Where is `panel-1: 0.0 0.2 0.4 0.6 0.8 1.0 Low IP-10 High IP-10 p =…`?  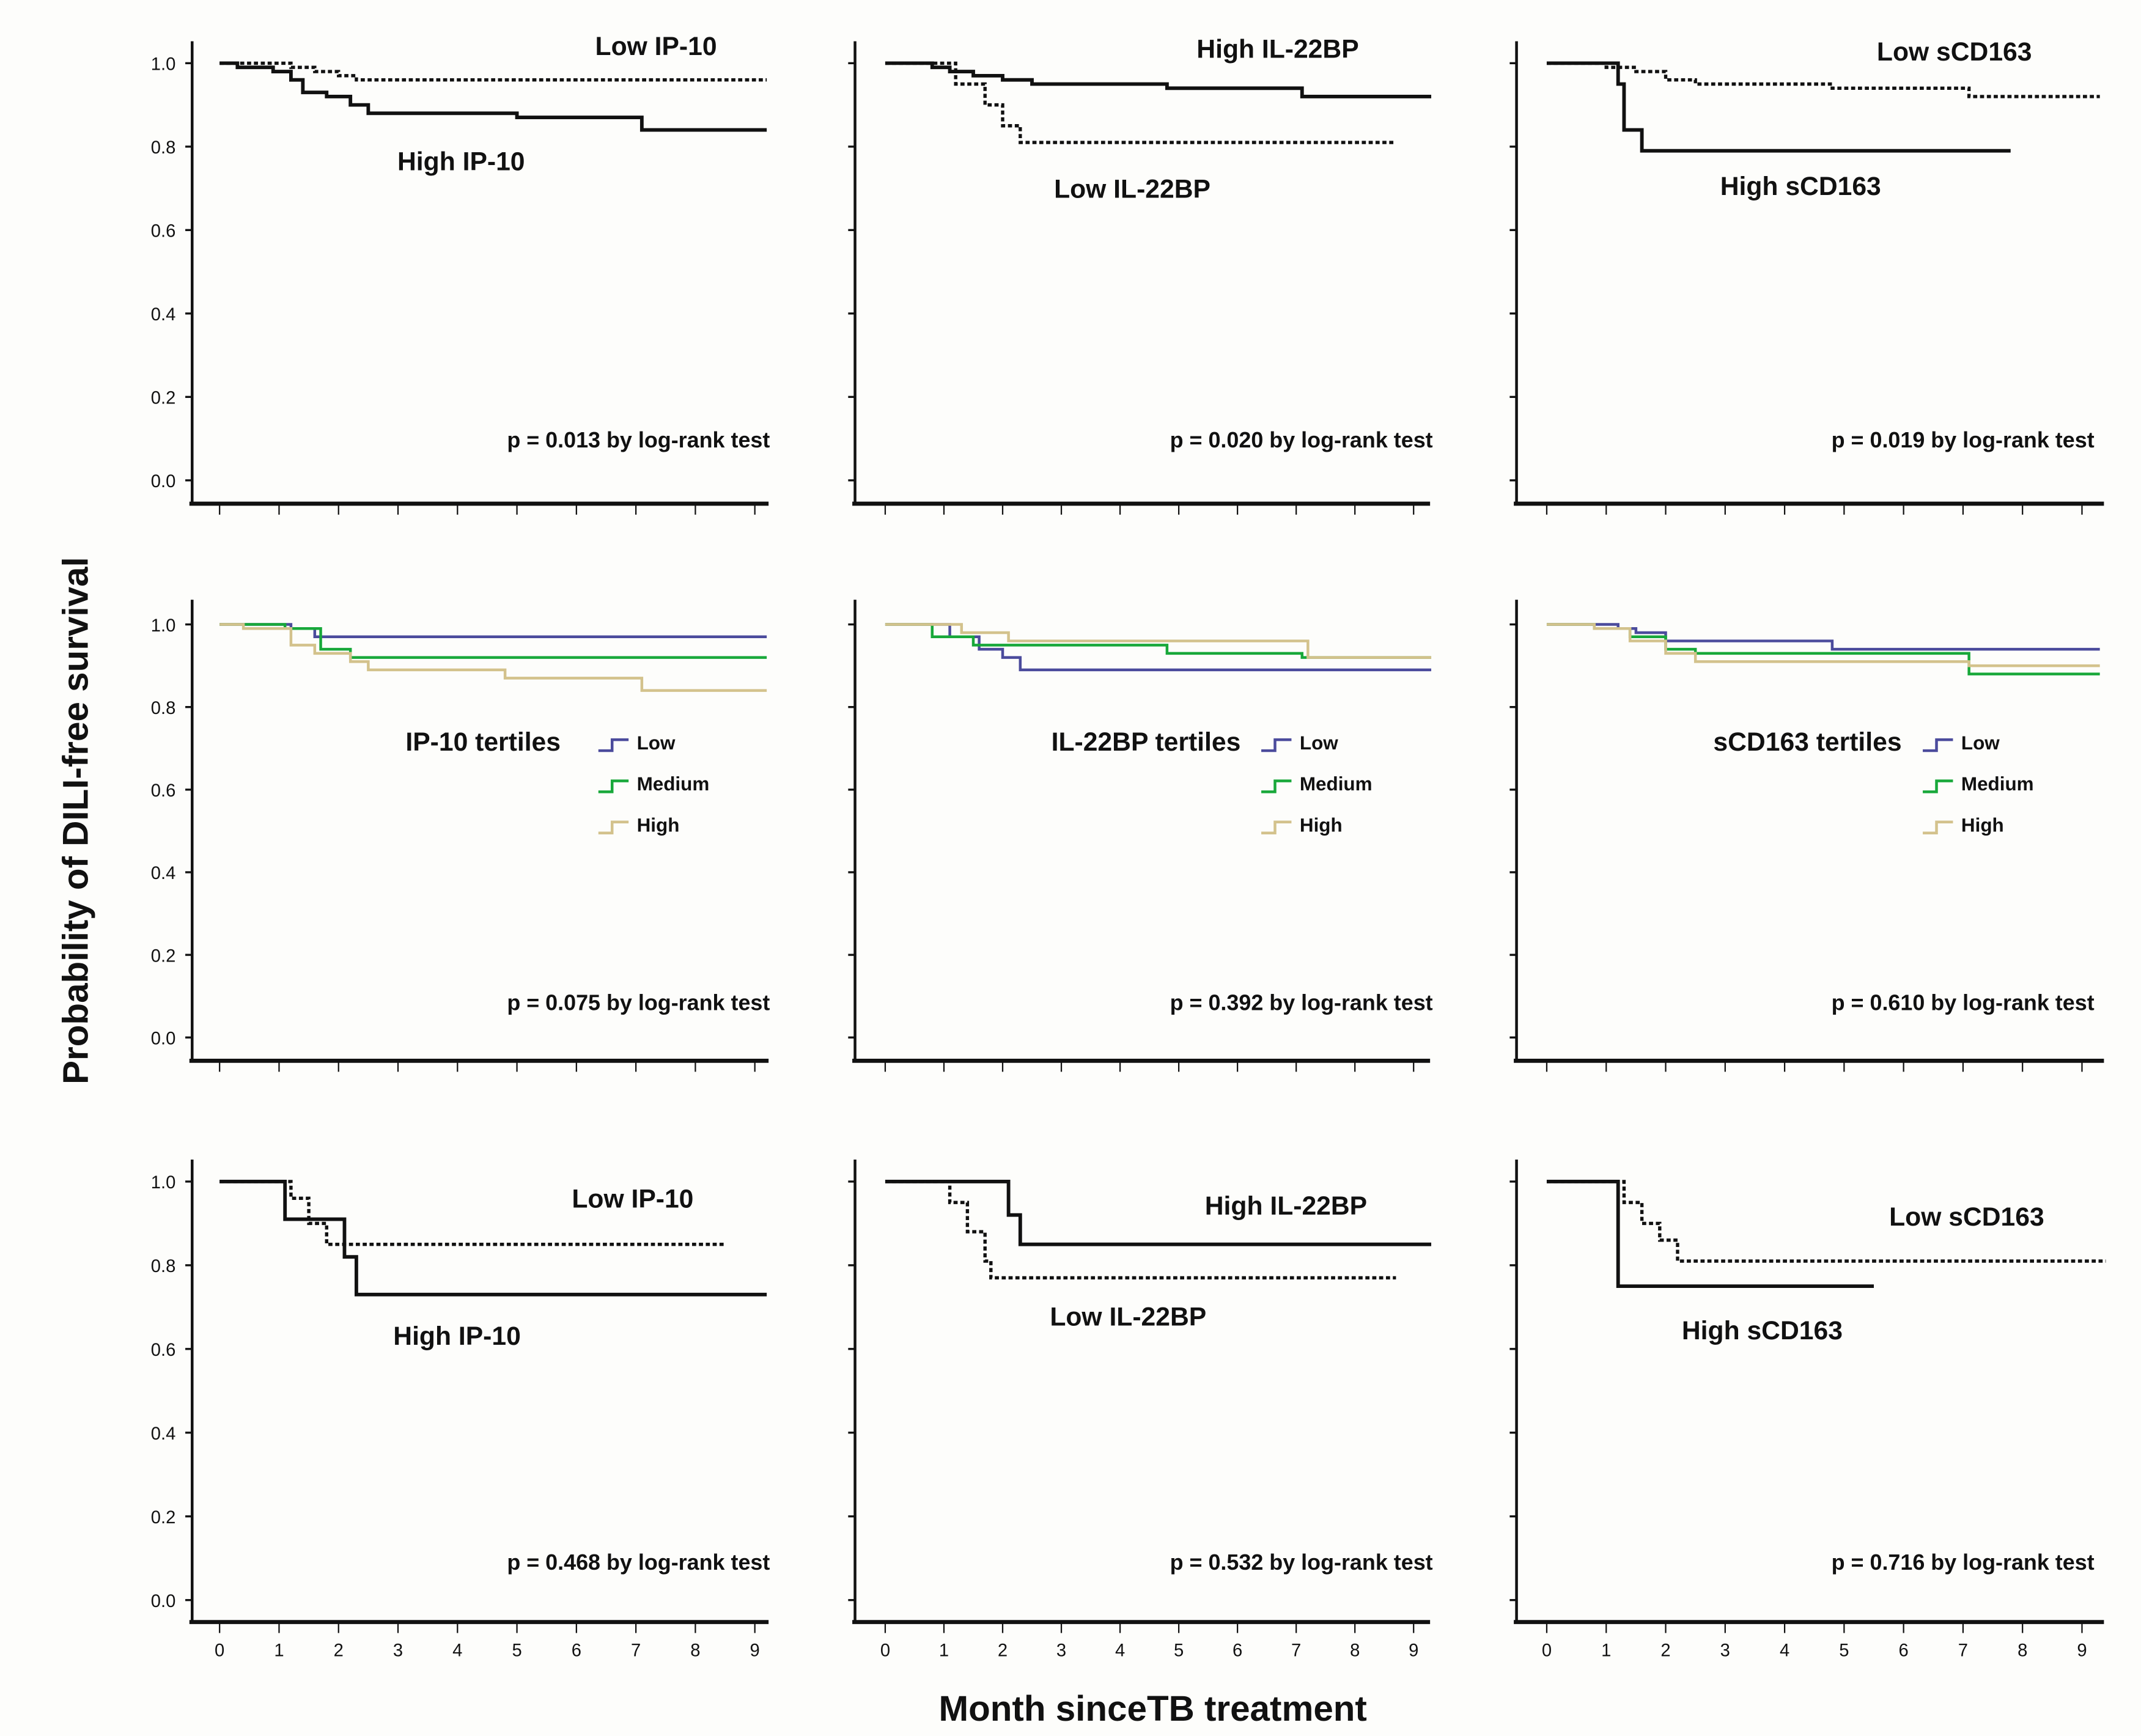
panel-1: 0.0 0.2 0.4 0.6 0.8 1.0 Low IP-10 High IP-10 p =… is located at coordinates (461, 273).